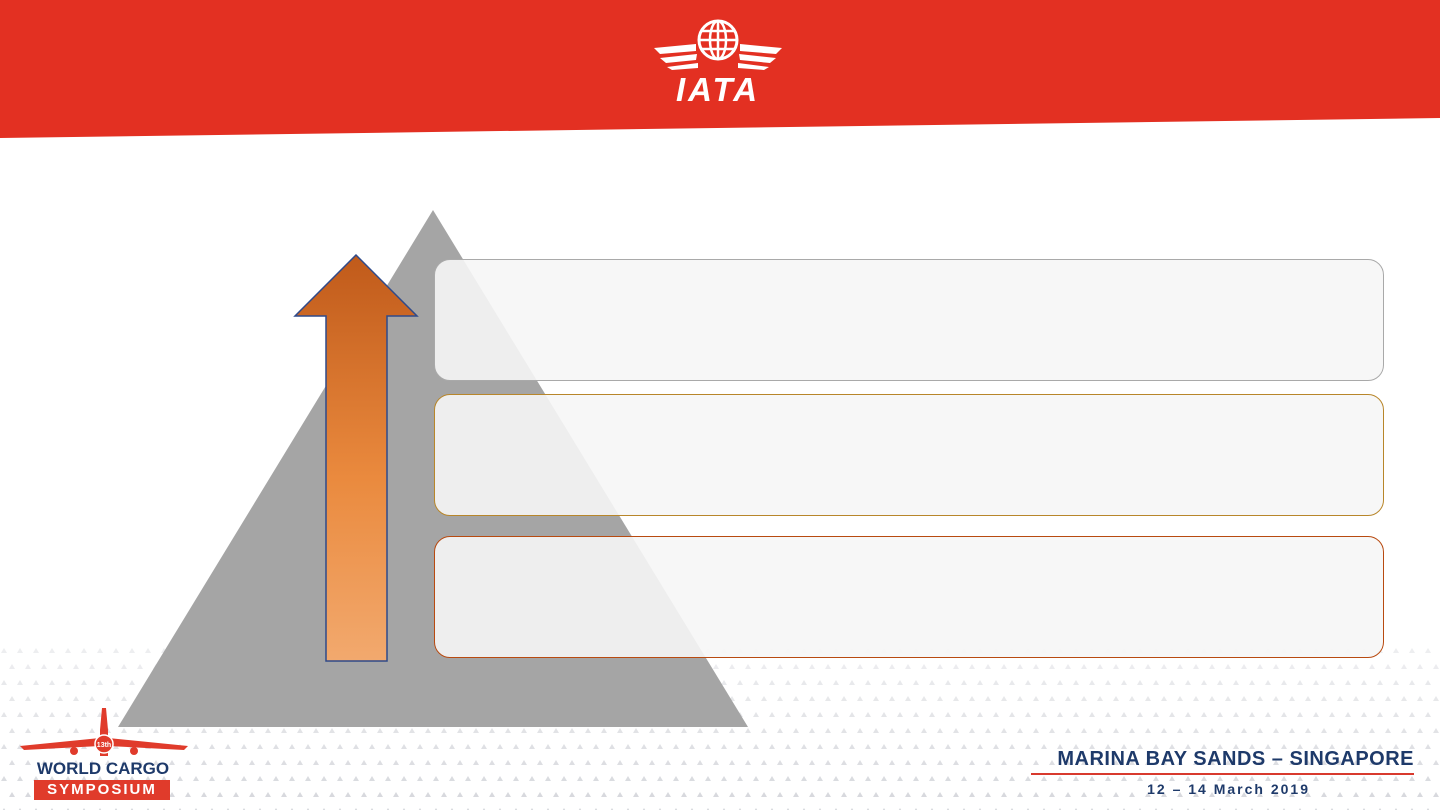 The height and width of the screenshot is (810, 1440). Describe the element at coordinates (104, 745) in the screenshot. I see `event-badge-text: 13th` at that location.